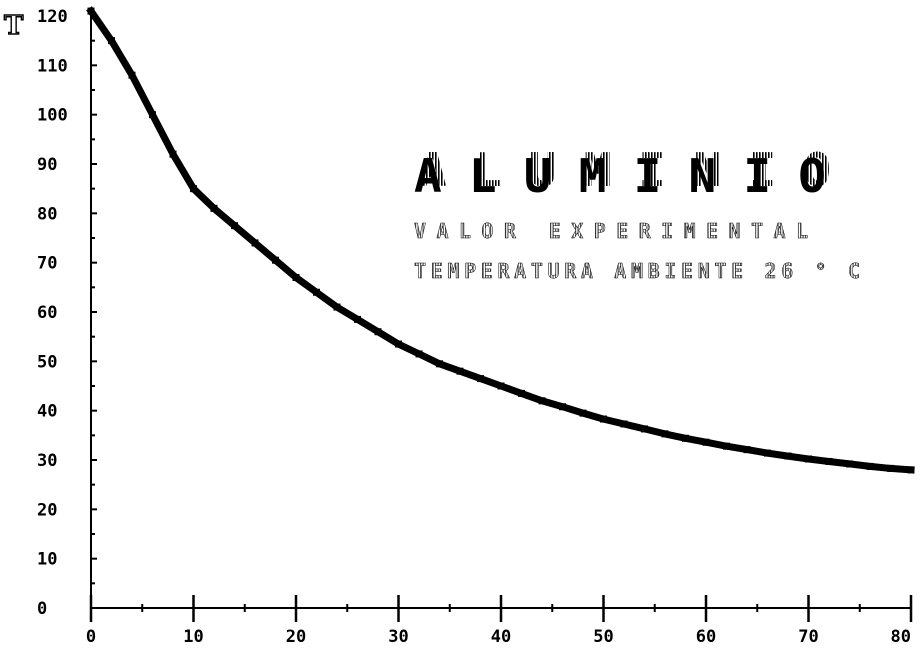  I want to click on y-tick-label: 50, so click(47, 362).